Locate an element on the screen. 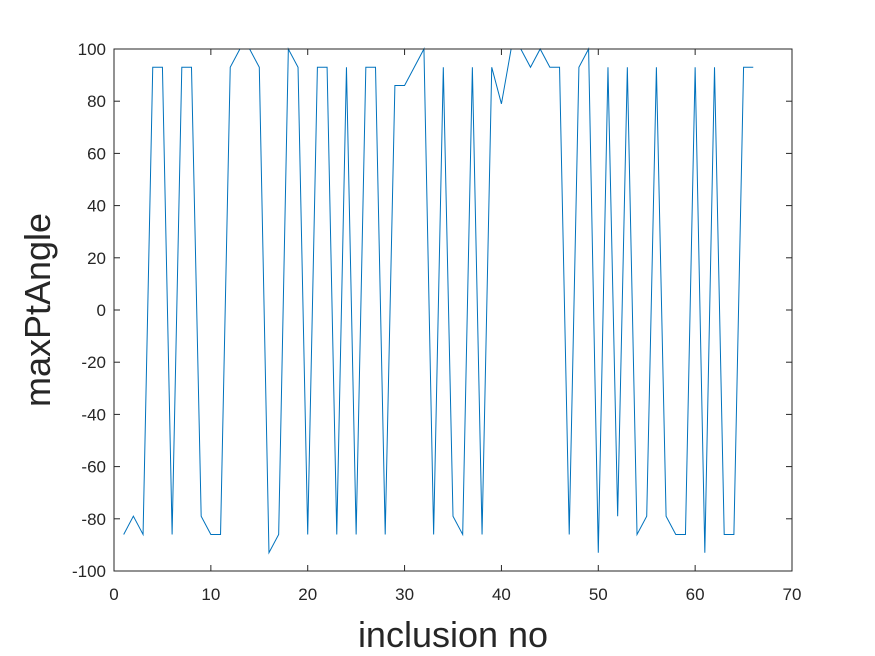 This screenshot has width=875, height=656. y-tick-label: -60 is located at coordinates (93, 467).